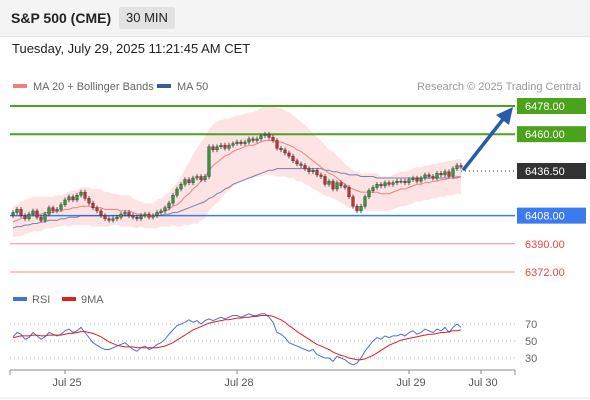 Image resolution: width=590 pixels, height=400 pixels. I want to click on time-tick-label: Jul 30, so click(482, 383).